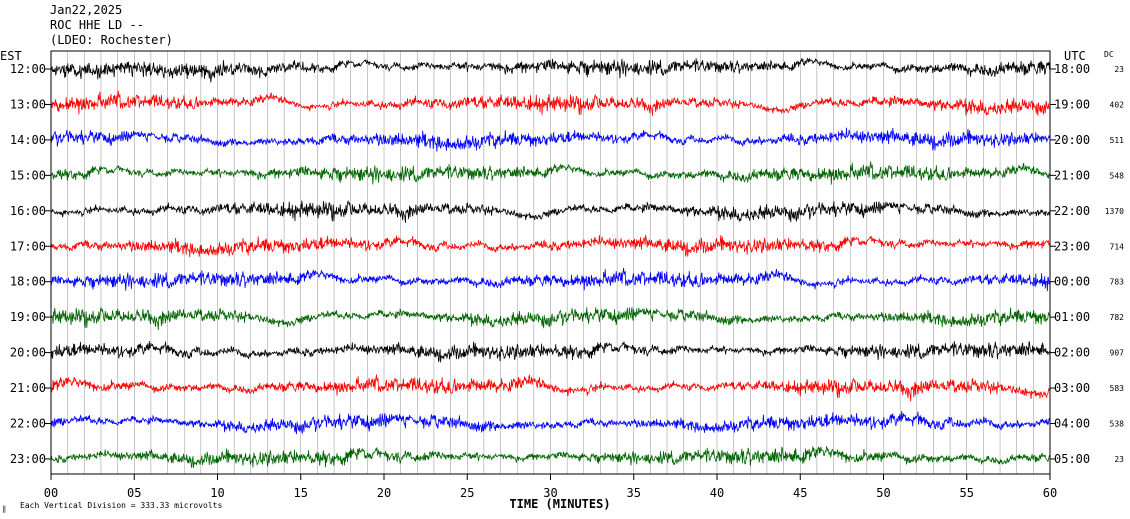  What do you see at coordinates (51, 493) in the screenshot?
I see `x-tick-label: 00` at bounding box center [51, 493].